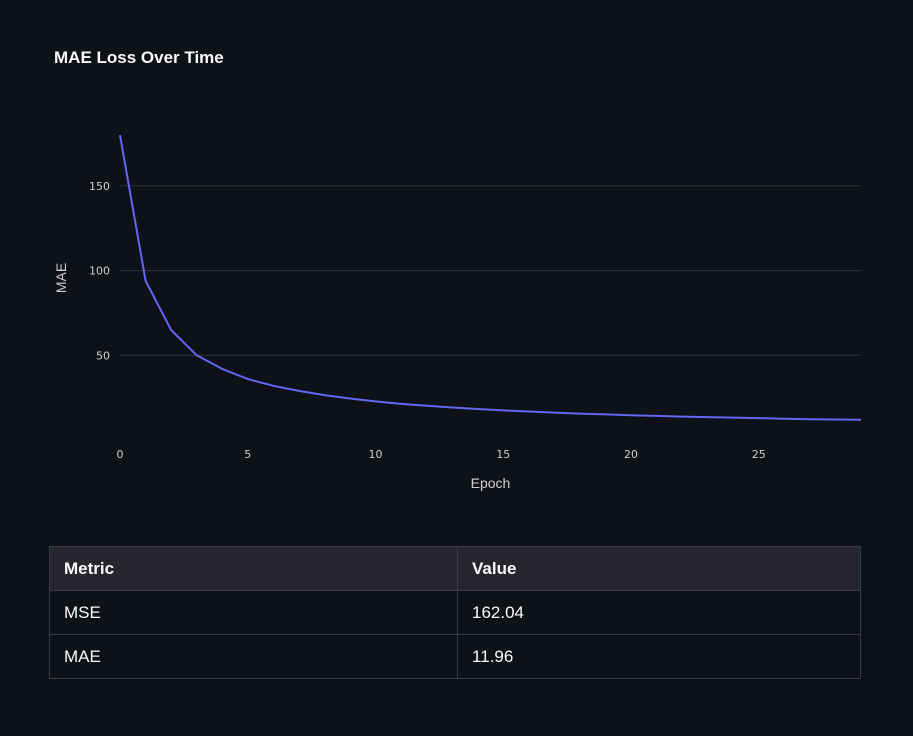 This screenshot has height=736, width=913. What do you see at coordinates (631, 454) in the screenshot?
I see `x-tick-label: 20` at bounding box center [631, 454].